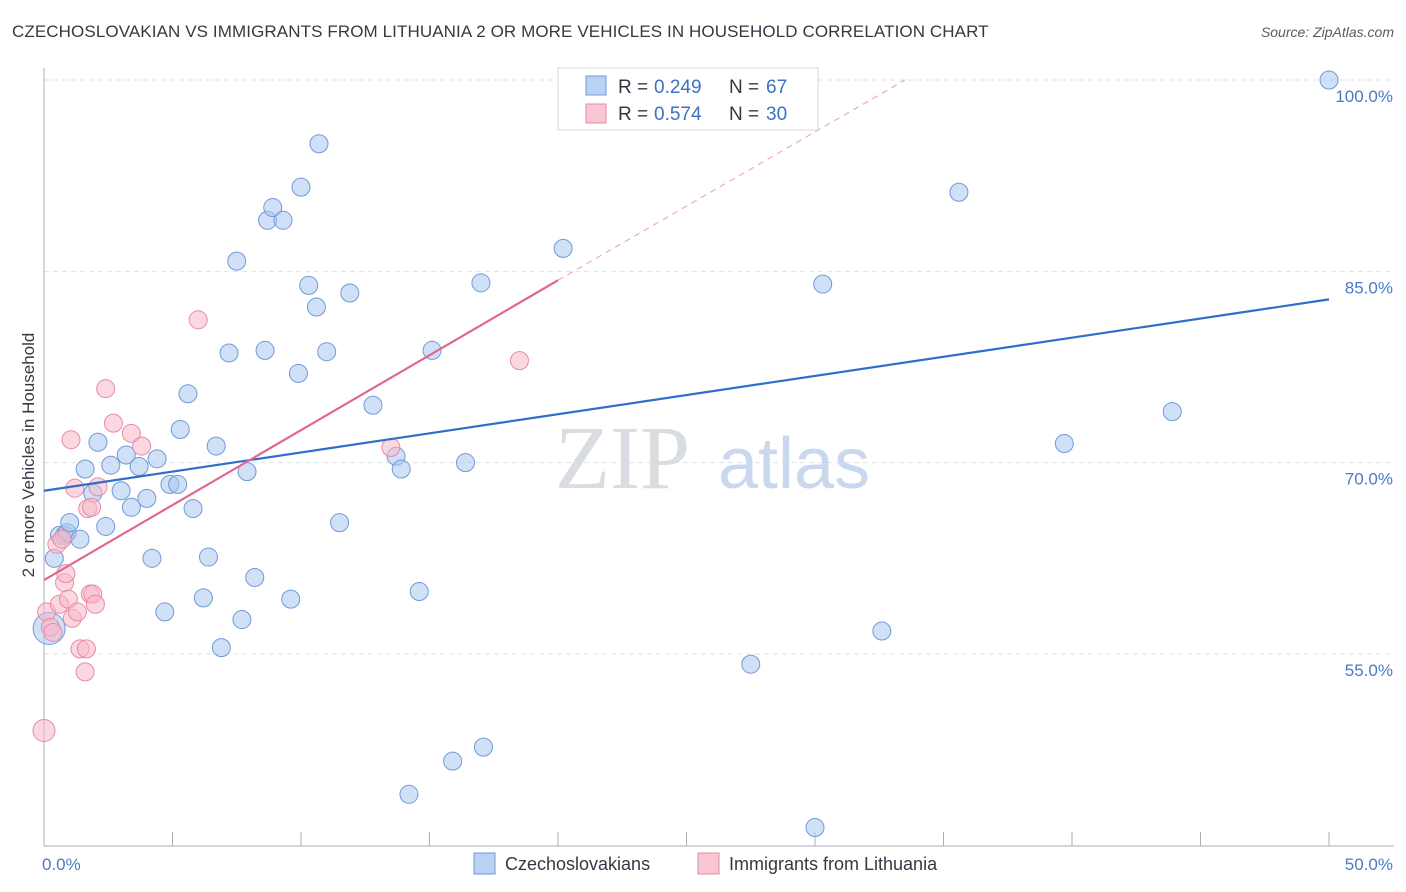 This screenshot has width=1406, height=892. What do you see at coordinates (1369, 287) in the screenshot?
I see `y-tick-label-85: 85.0%` at bounding box center [1369, 287].